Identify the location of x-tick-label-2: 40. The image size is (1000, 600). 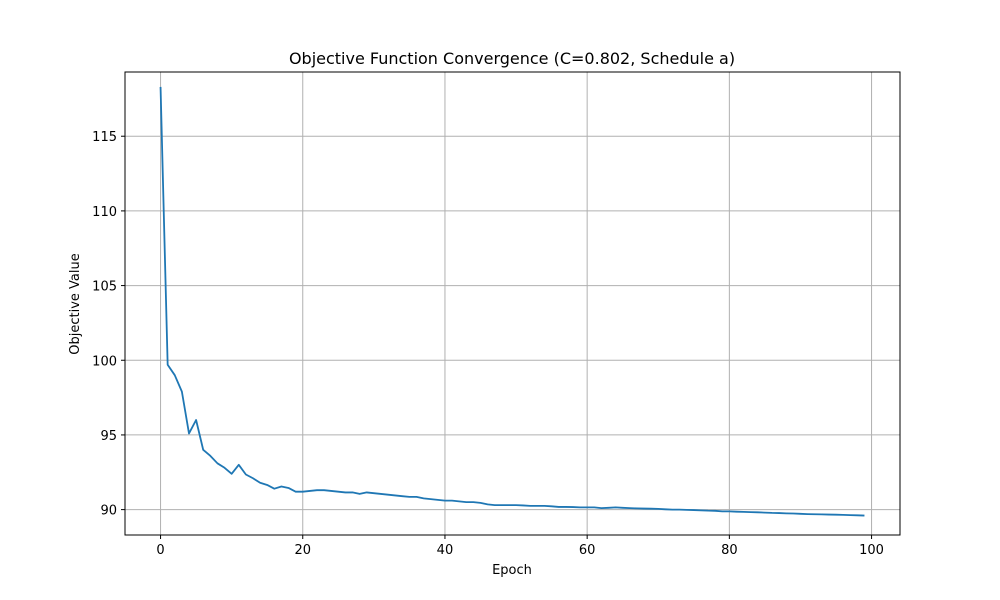
(445, 550).